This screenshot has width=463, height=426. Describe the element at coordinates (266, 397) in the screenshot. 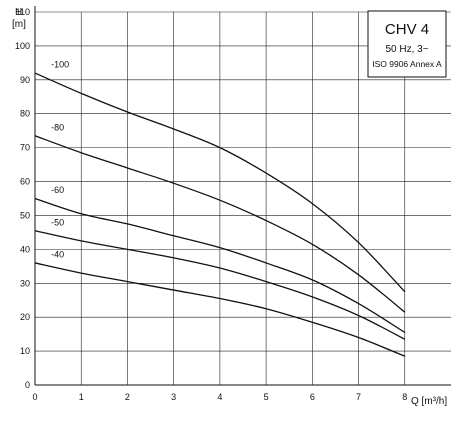

I see `x-tick-label: 5` at that location.